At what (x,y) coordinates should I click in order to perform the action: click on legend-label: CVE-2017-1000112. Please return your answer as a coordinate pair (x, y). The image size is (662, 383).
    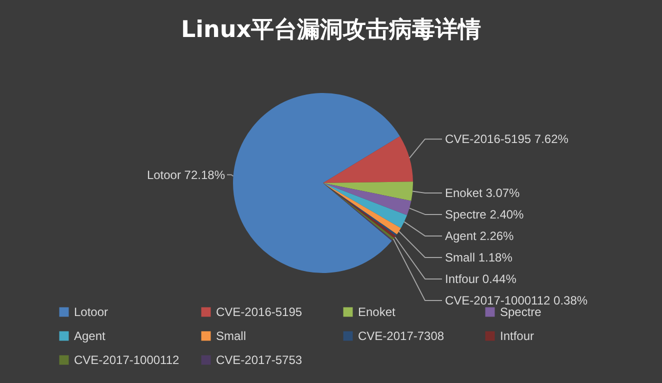
    Looking at the image, I should click on (127, 360).